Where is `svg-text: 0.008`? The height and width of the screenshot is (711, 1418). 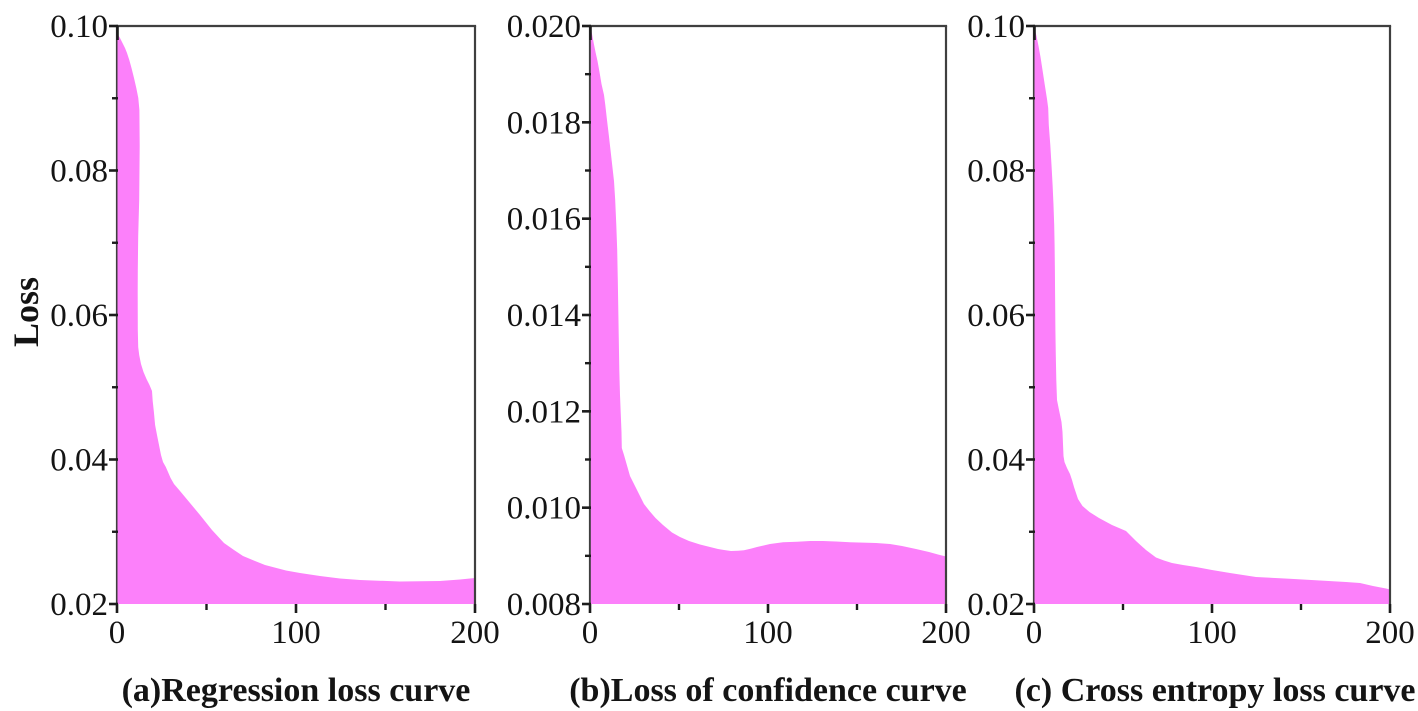
svg-text: 0.008 is located at coordinates (544, 605).